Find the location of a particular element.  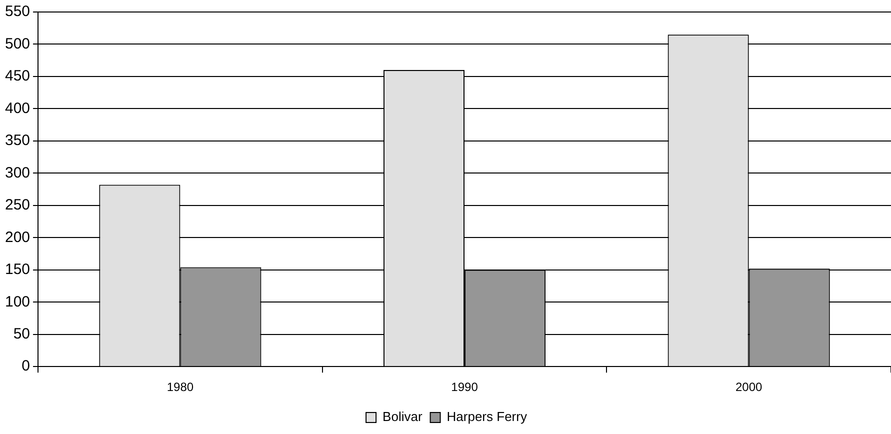

y-tick-label: 100 is located at coordinates (17, 301).